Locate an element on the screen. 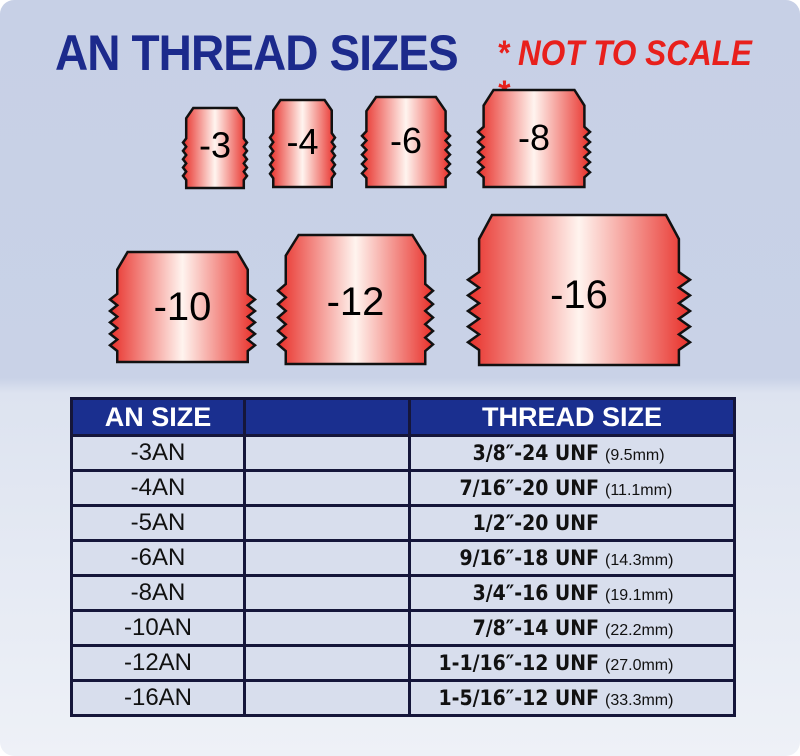  fitting-3: -3 is located at coordinates (215, 148).